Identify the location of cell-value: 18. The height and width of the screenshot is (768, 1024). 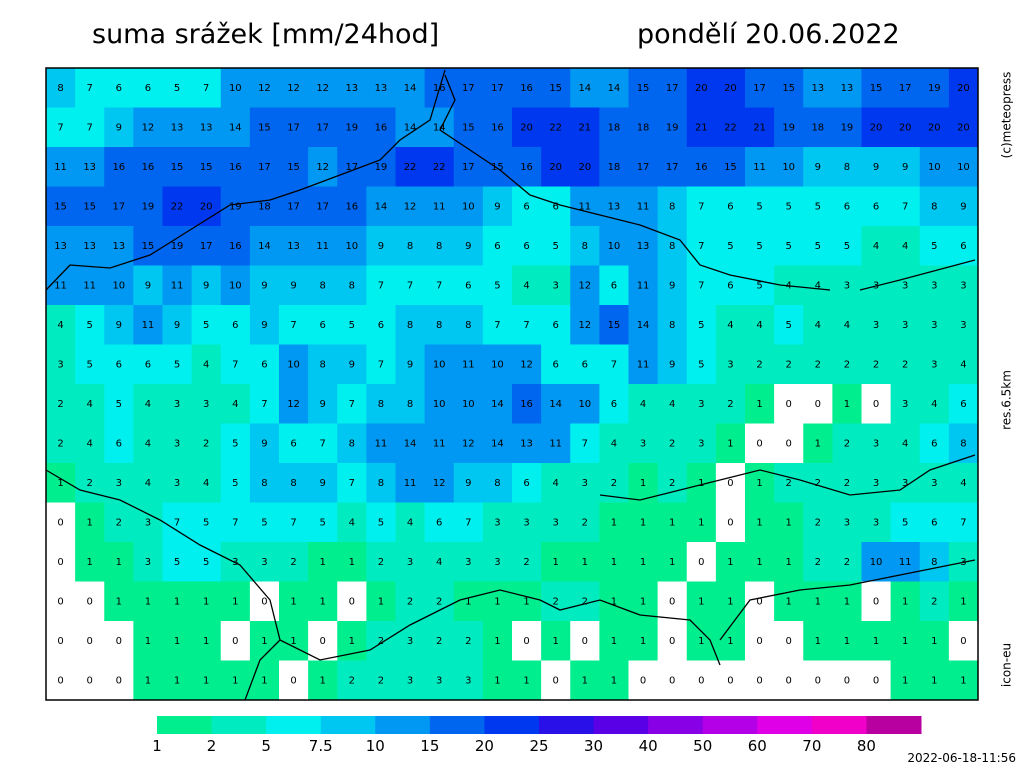
(614, 167).